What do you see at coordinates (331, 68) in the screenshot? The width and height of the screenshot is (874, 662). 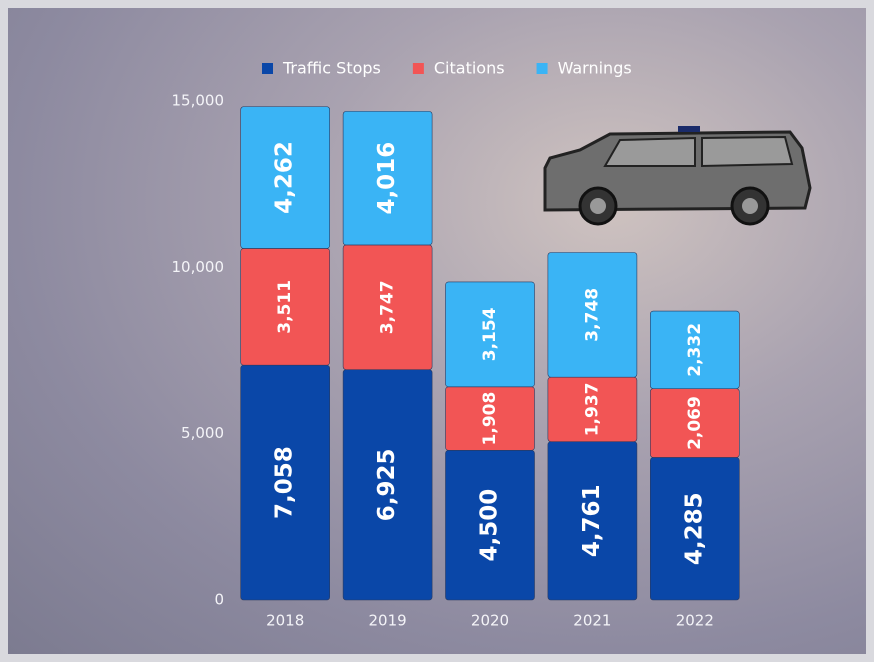 I see `legend-label: Traffic Stops` at bounding box center [331, 68].